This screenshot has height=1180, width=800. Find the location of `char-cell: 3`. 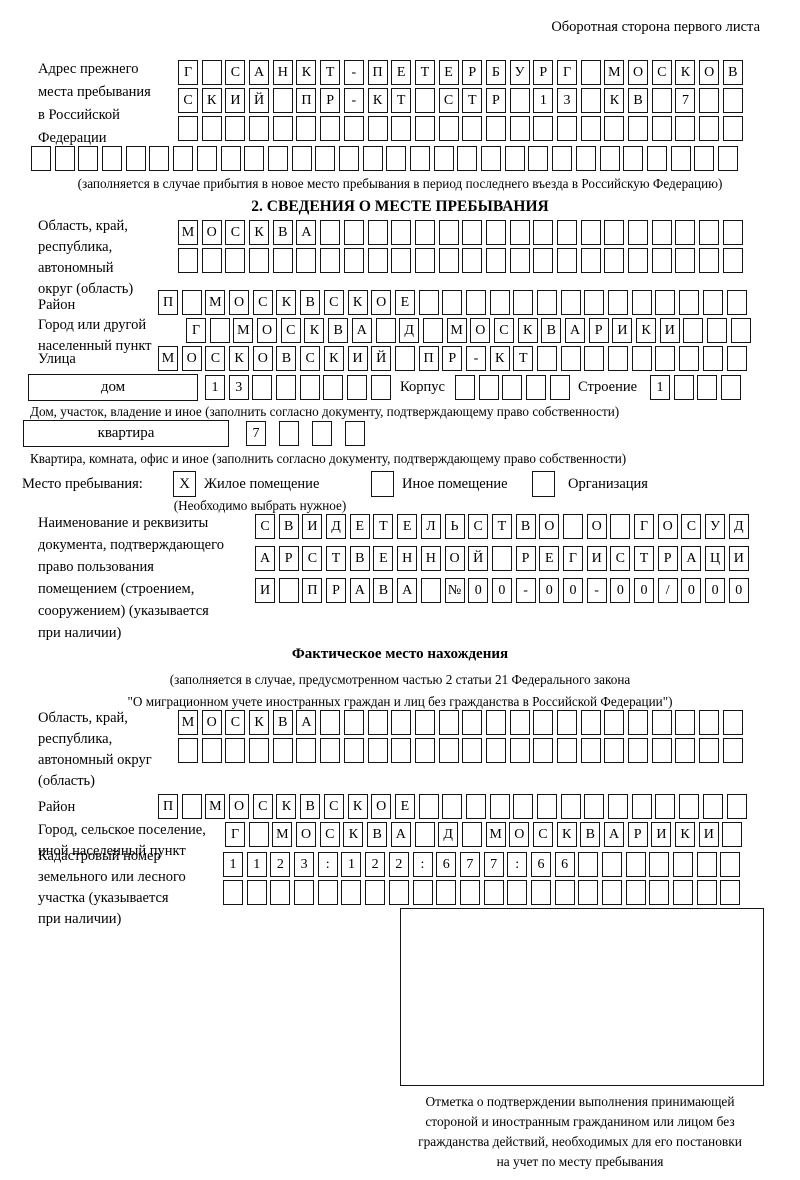

char-cell: 3 is located at coordinates (304, 864).